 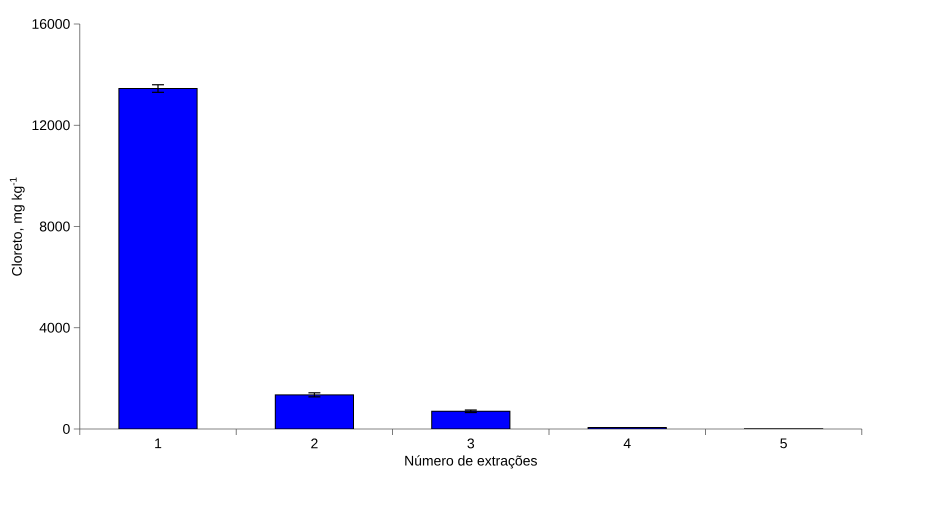 What do you see at coordinates (55, 227) in the screenshot?
I see `y-tick-label: 8000` at bounding box center [55, 227].